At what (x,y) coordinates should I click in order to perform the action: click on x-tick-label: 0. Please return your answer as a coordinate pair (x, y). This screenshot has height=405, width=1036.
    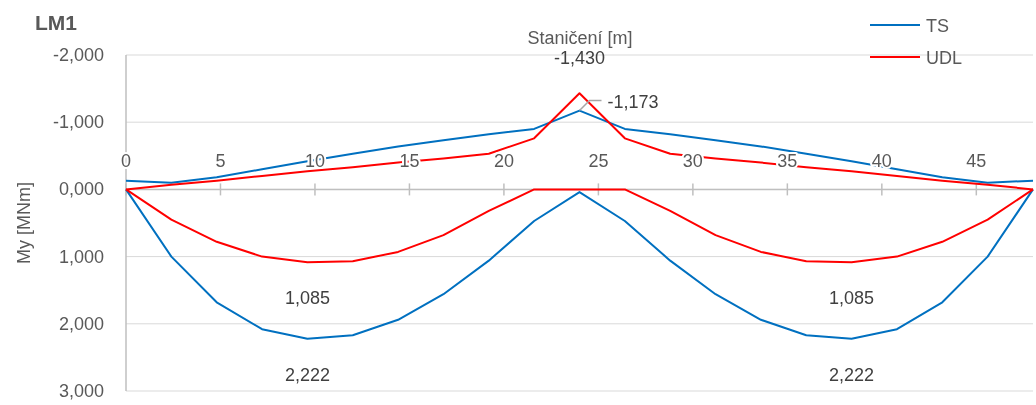
    Looking at the image, I should click on (126, 161).